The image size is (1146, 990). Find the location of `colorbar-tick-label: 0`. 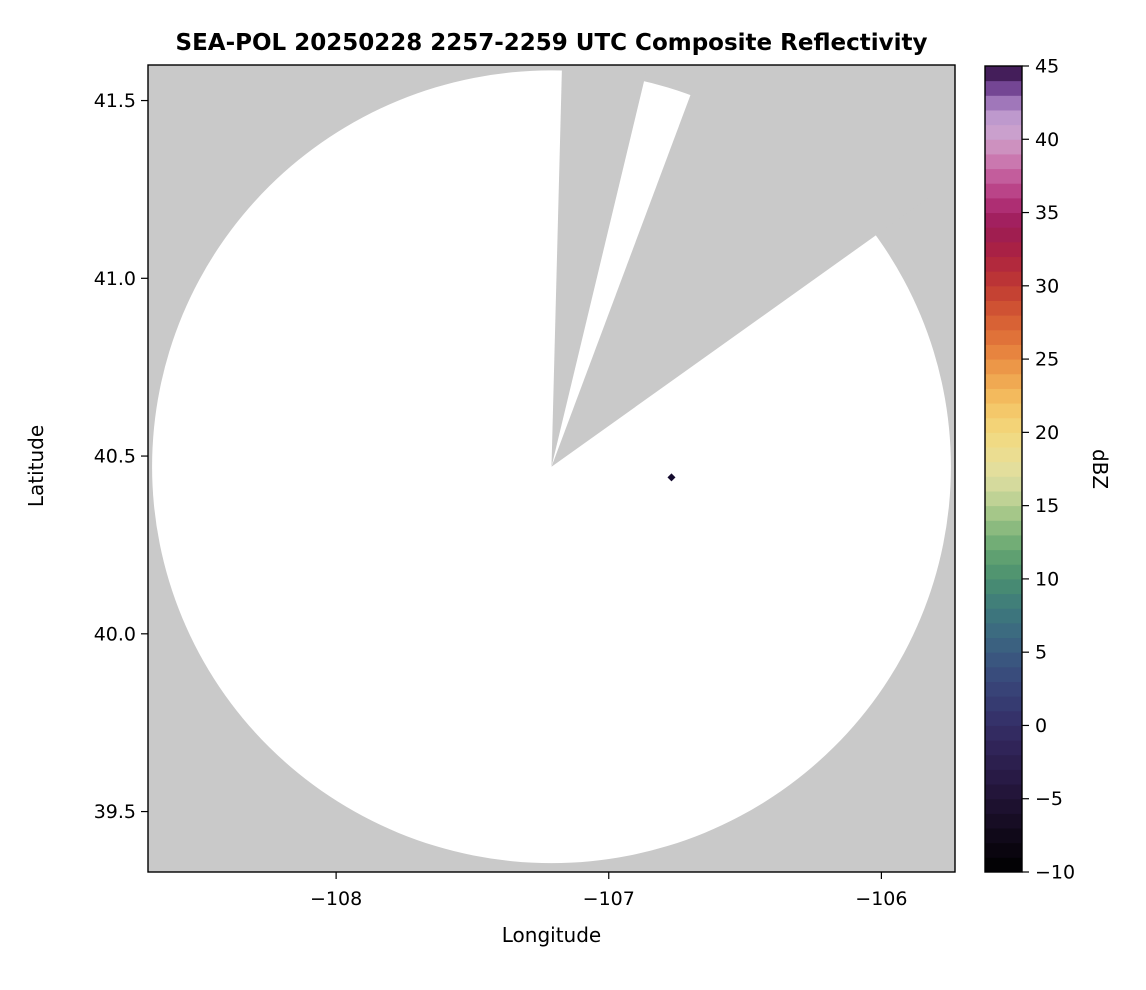

colorbar-tick-label: 0 is located at coordinates (1041, 726).